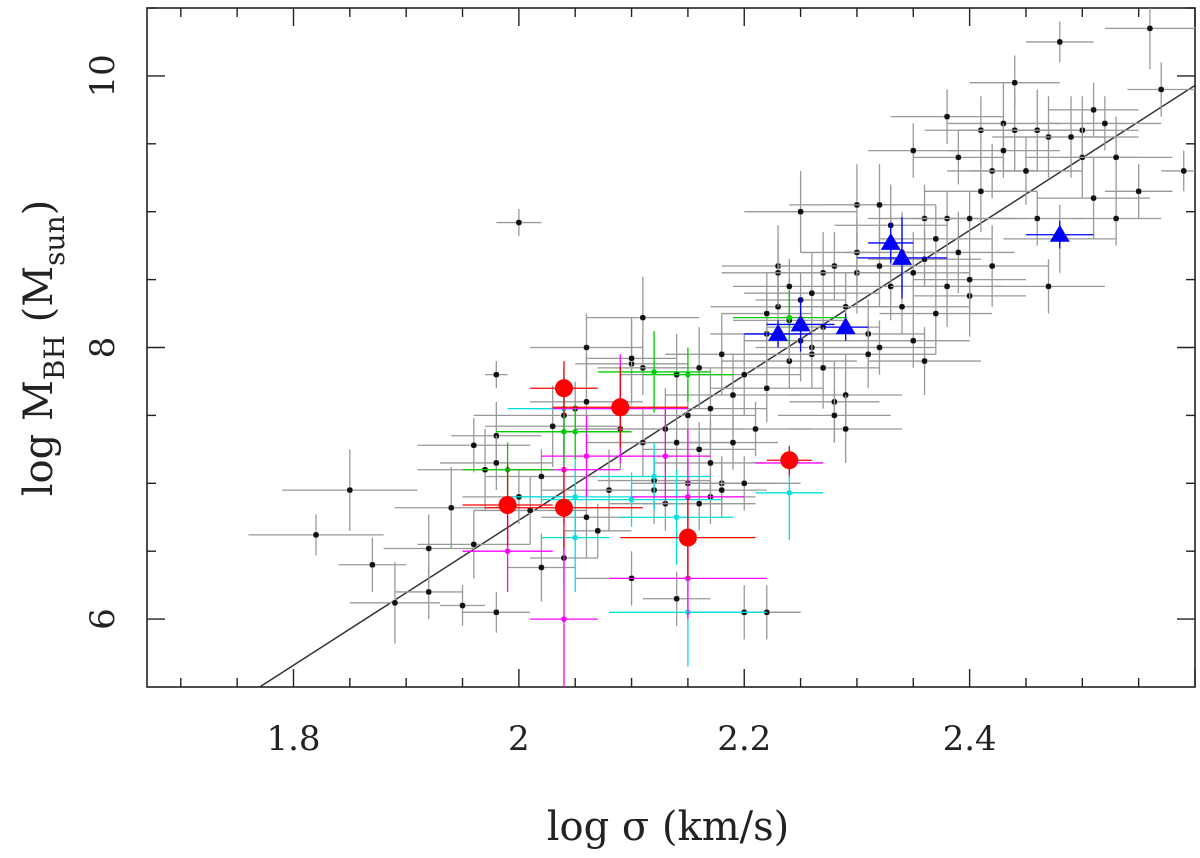 This screenshot has height=858, width=1200. What do you see at coordinates (43, 348) in the screenshot?
I see `y-axis-title: log MBH (Msun)` at bounding box center [43, 348].